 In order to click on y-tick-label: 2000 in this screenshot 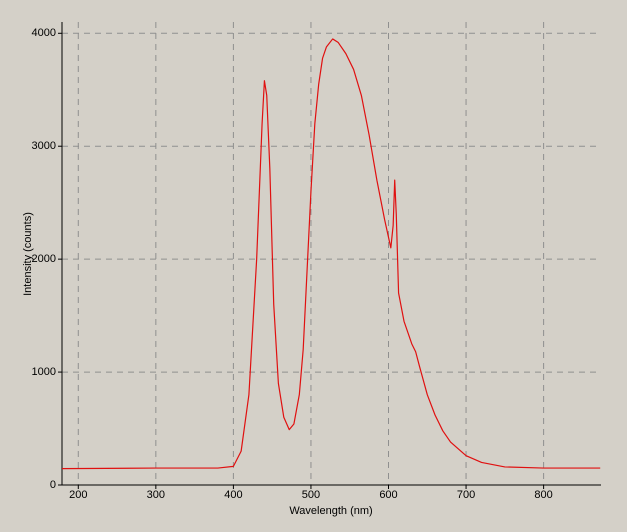, I will do `click(44, 259)`.